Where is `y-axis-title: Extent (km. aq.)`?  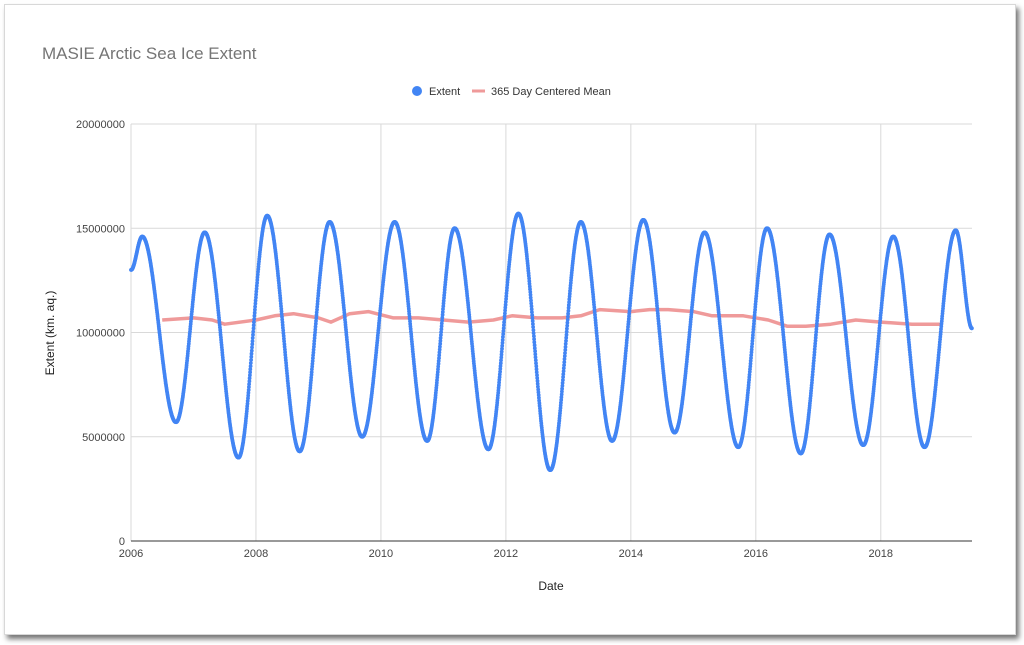
y-axis-title: Extent (km. aq.) is located at coordinates (50, 333).